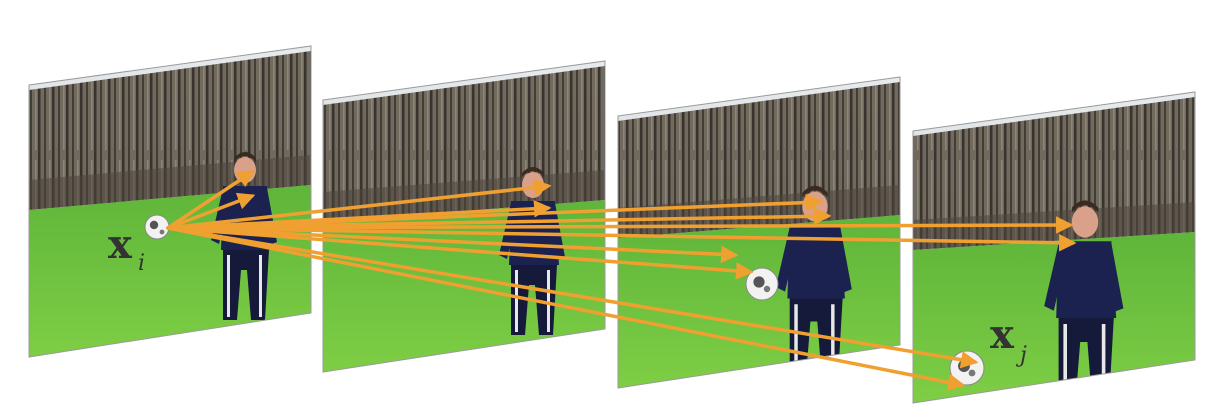 Image resolution: width=1218 pixels, height=418 pixels. I want to click on label-xj-base: x, so click(1002, 334).